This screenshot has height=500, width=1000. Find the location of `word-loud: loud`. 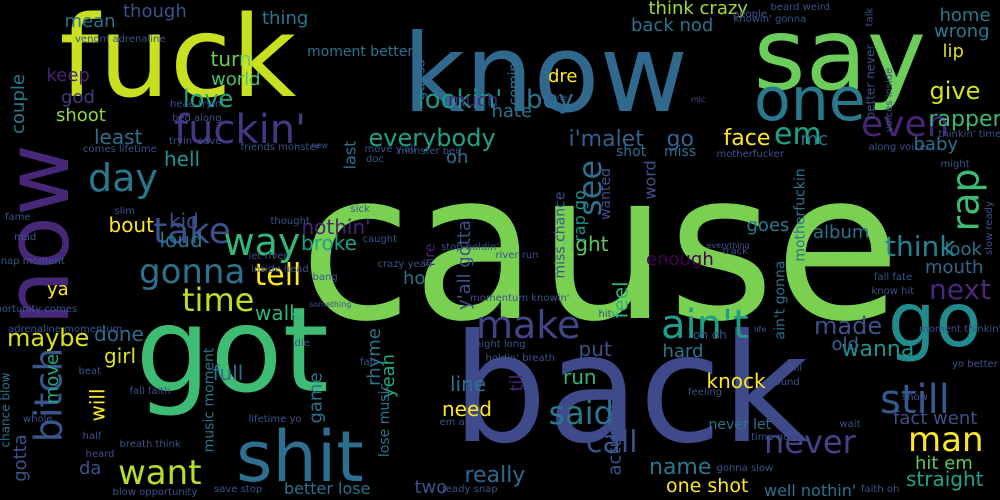

word-loud: loud is located at coordinates (181, 240).